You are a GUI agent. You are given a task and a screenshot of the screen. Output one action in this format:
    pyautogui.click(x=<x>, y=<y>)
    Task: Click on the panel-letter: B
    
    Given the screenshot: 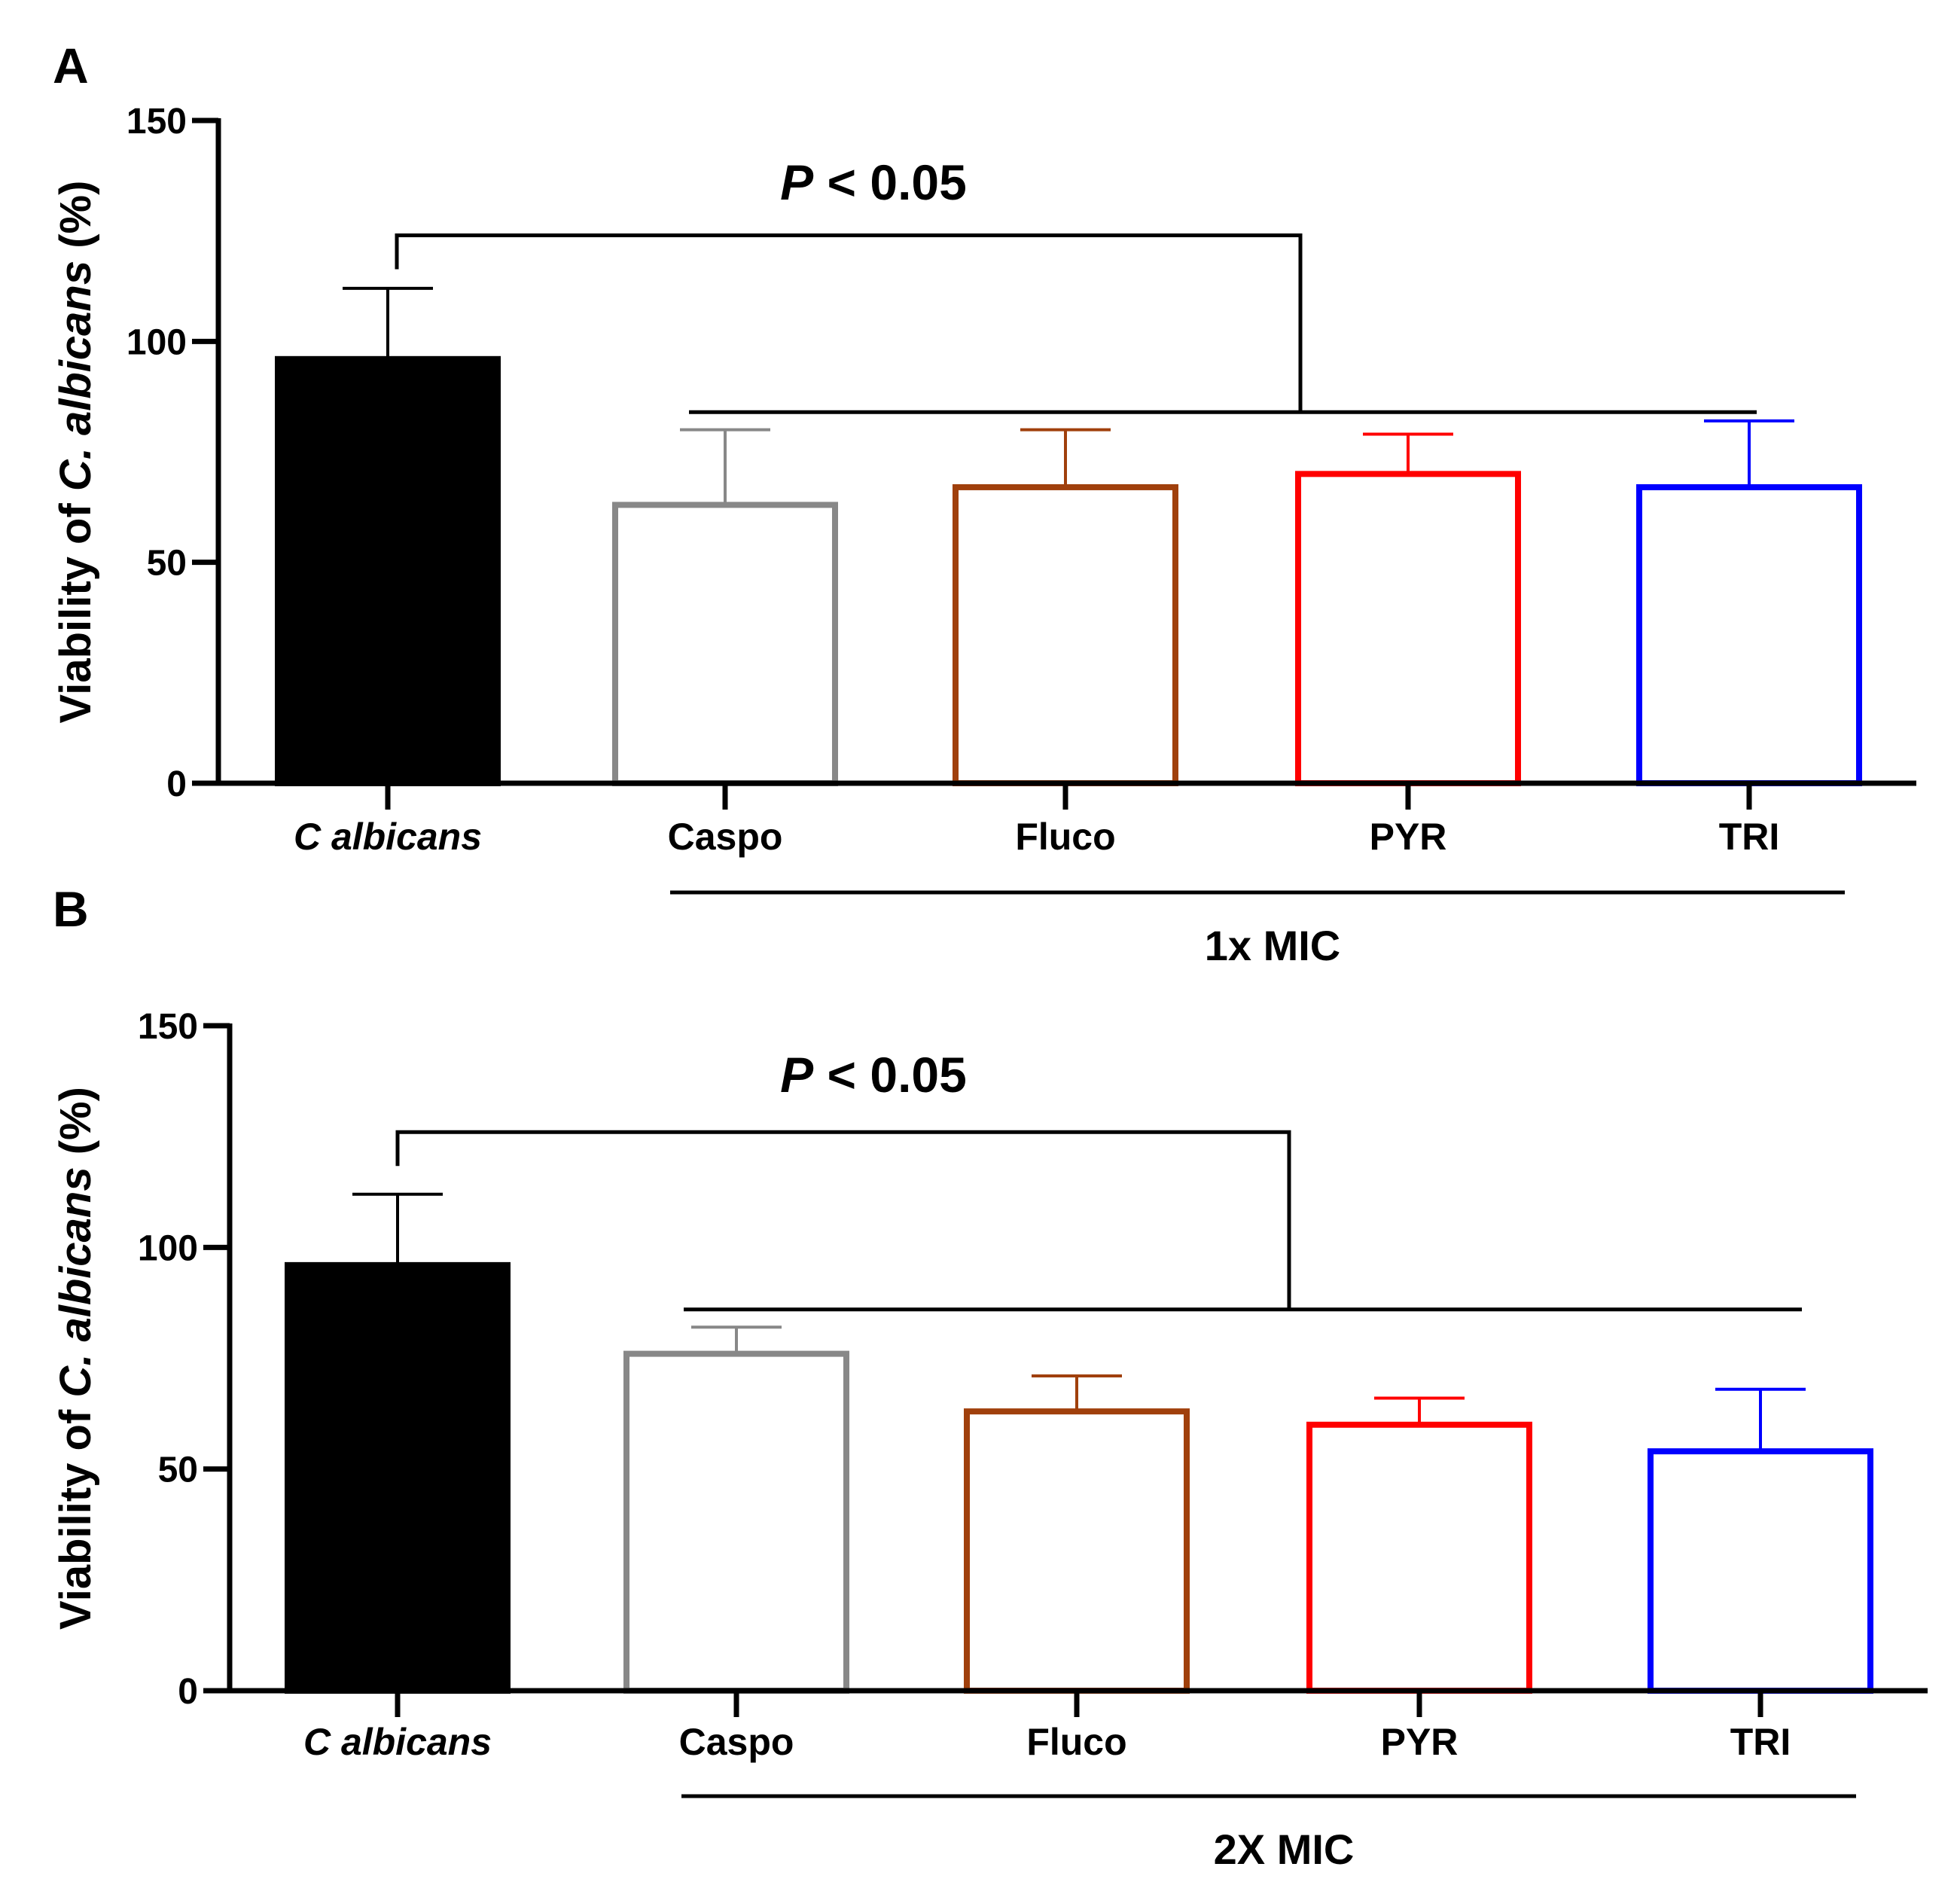 What is the action you would take?
    pyautogui.click(x=71, y=909)
    